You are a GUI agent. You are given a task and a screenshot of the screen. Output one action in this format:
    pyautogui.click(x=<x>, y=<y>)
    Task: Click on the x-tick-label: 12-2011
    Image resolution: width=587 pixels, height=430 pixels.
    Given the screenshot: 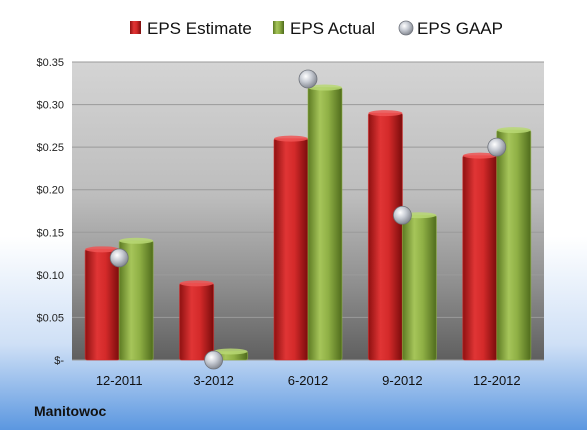 What is the action you would take?
    pyautogui.click(x=119, y=380)
    